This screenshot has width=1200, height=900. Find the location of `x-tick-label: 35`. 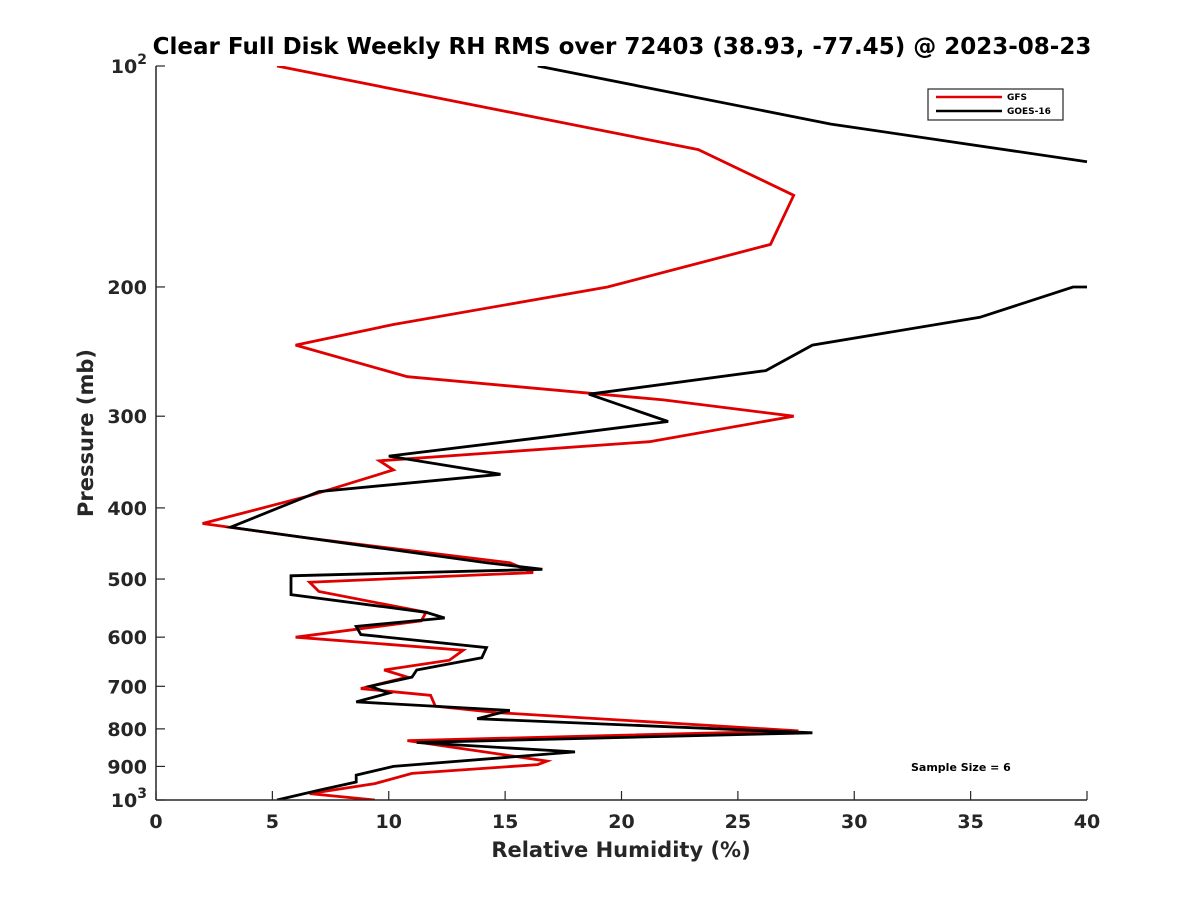

x-tick-label: 35 is located at coordinates (970, 822).